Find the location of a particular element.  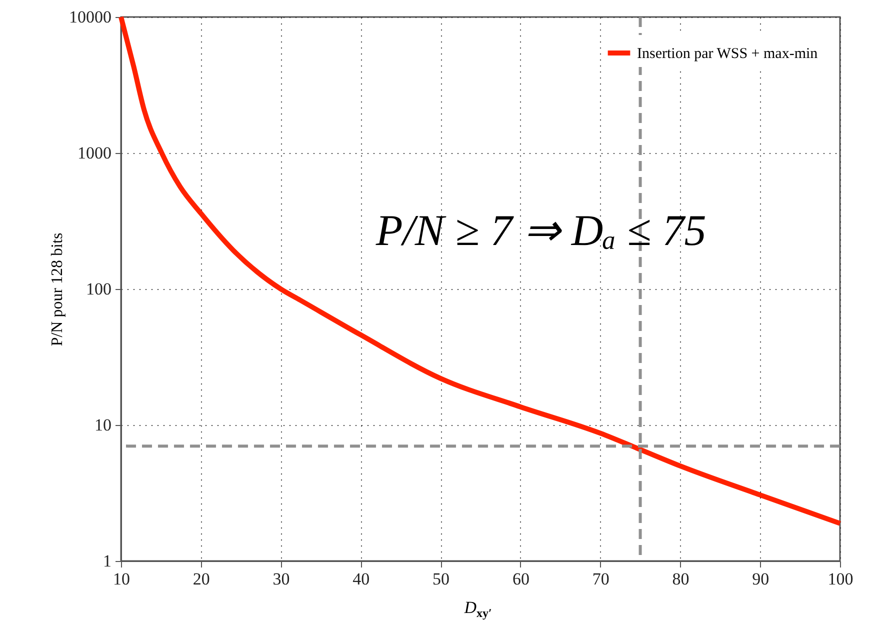

x-tick-label: 90 is located at coordinates (761, 579).